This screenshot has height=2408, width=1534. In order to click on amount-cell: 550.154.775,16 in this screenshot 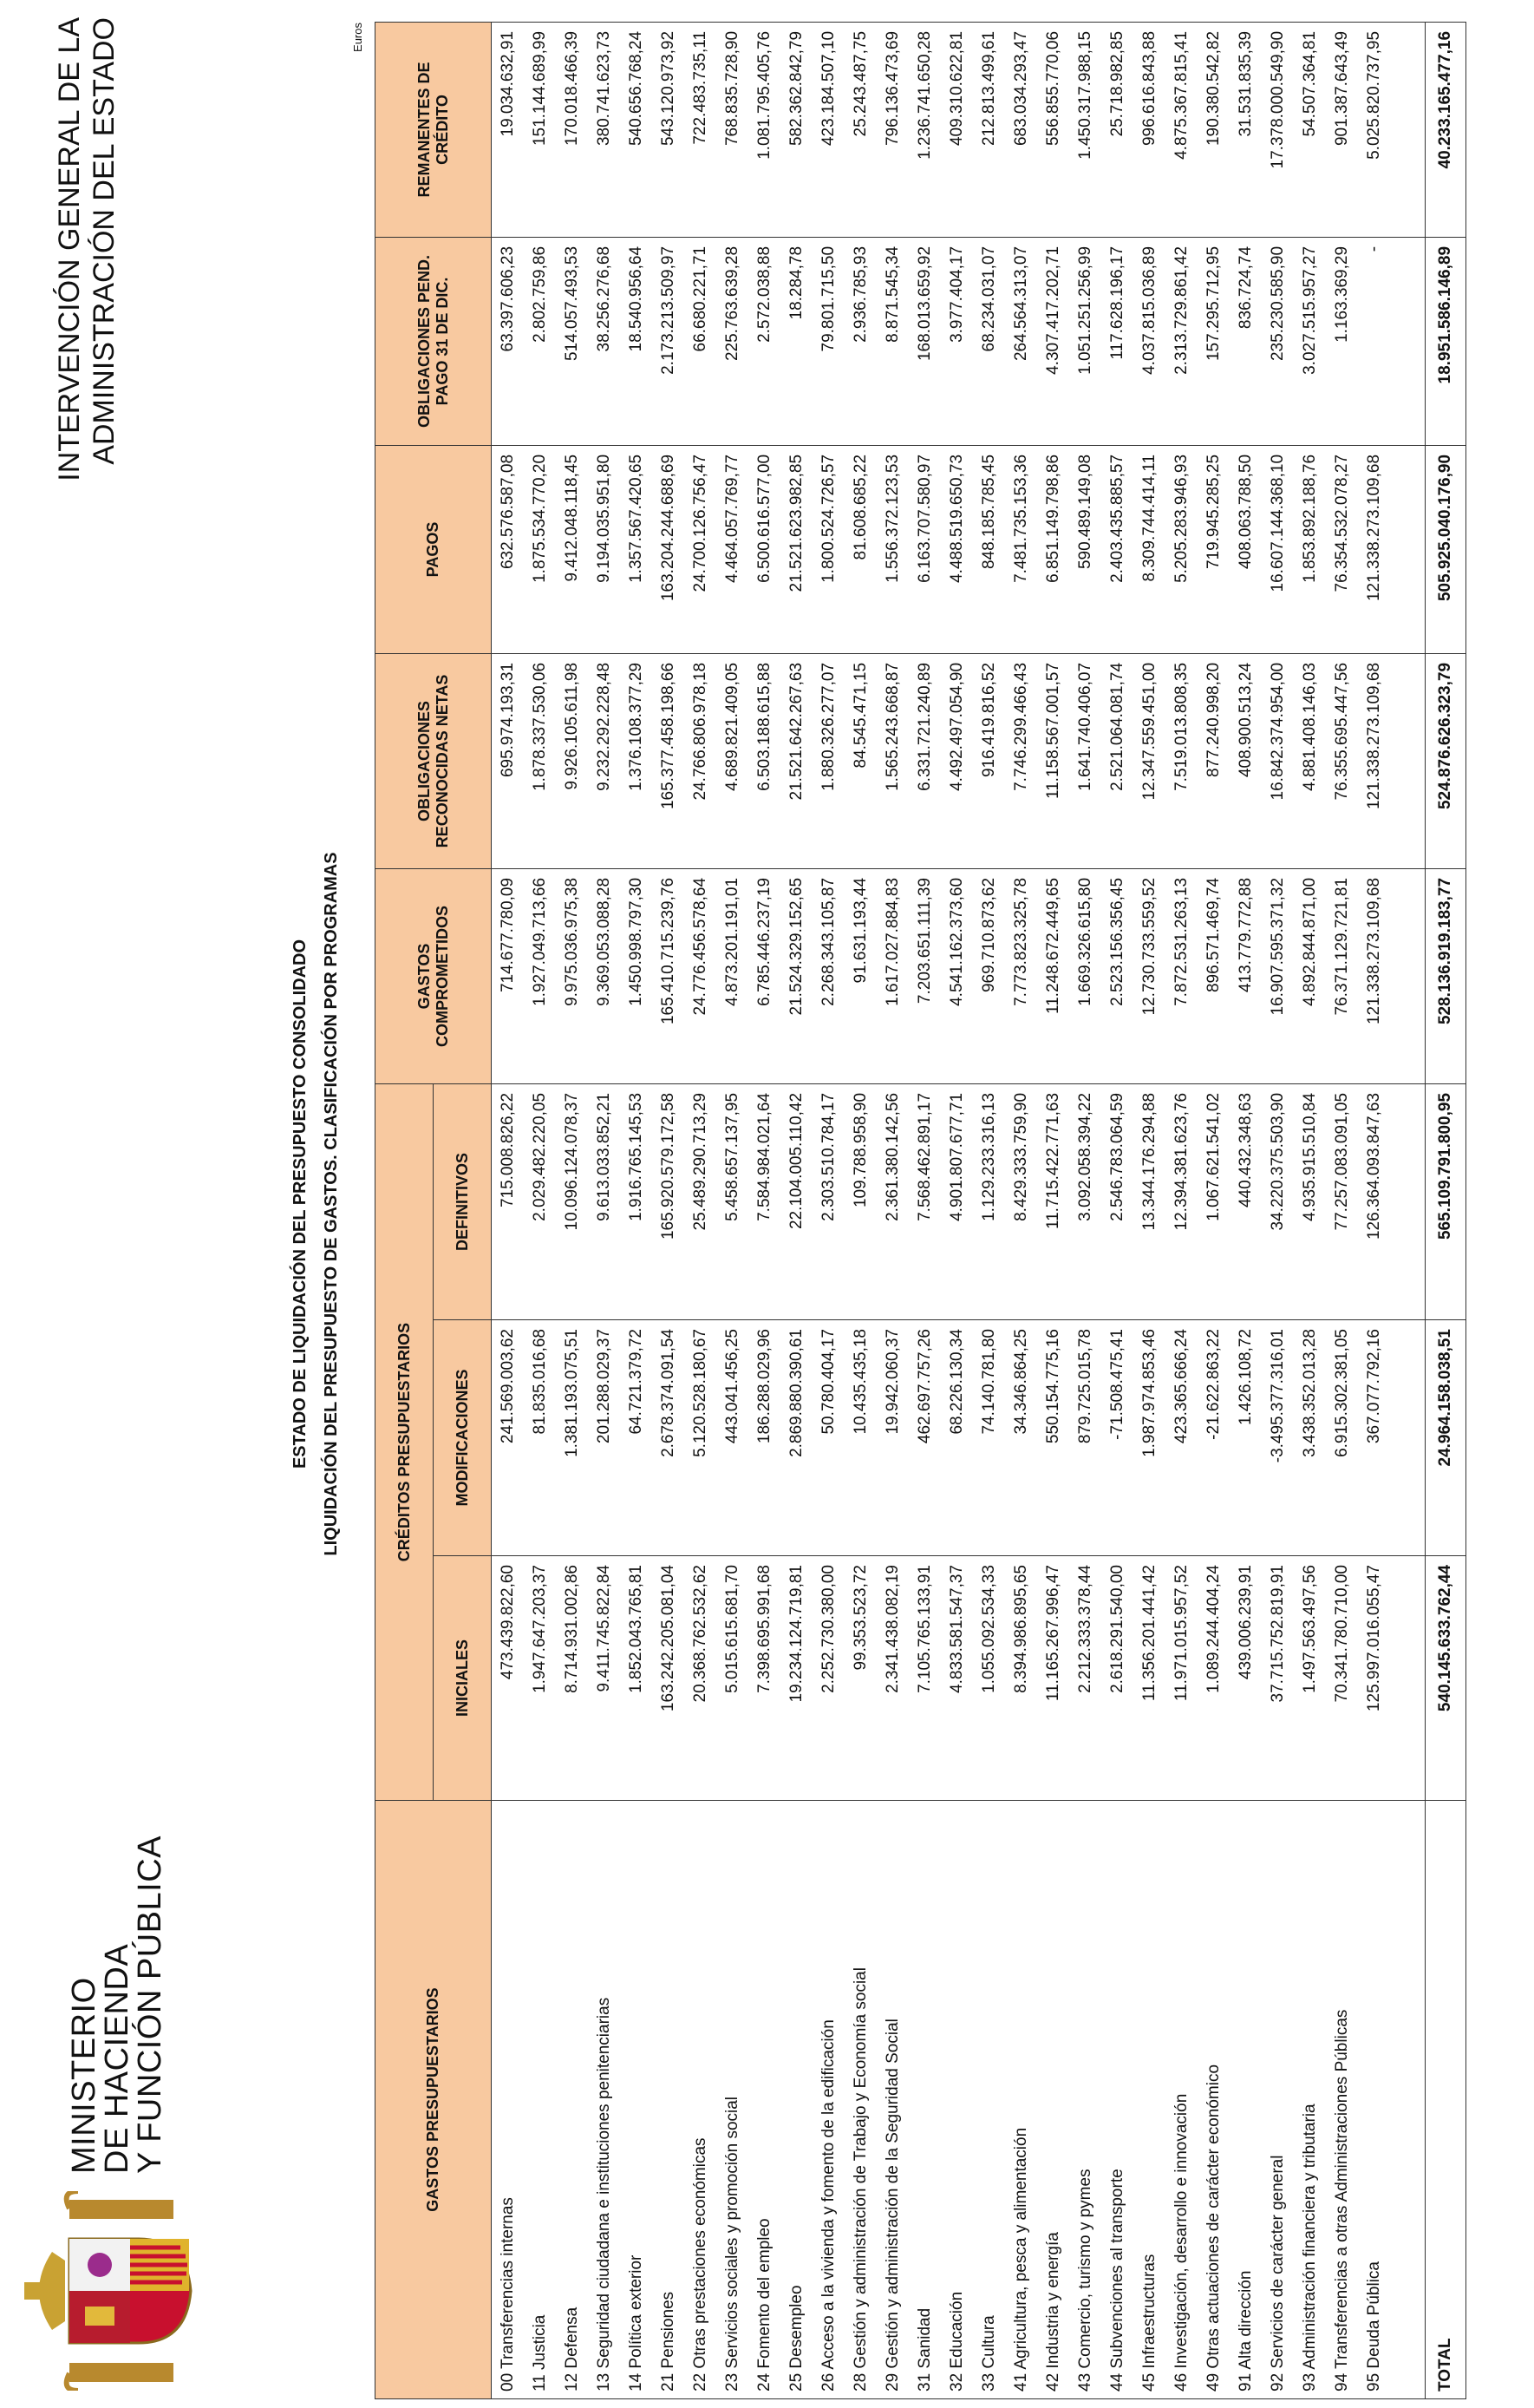, I will do `click(1053, 1437)`.